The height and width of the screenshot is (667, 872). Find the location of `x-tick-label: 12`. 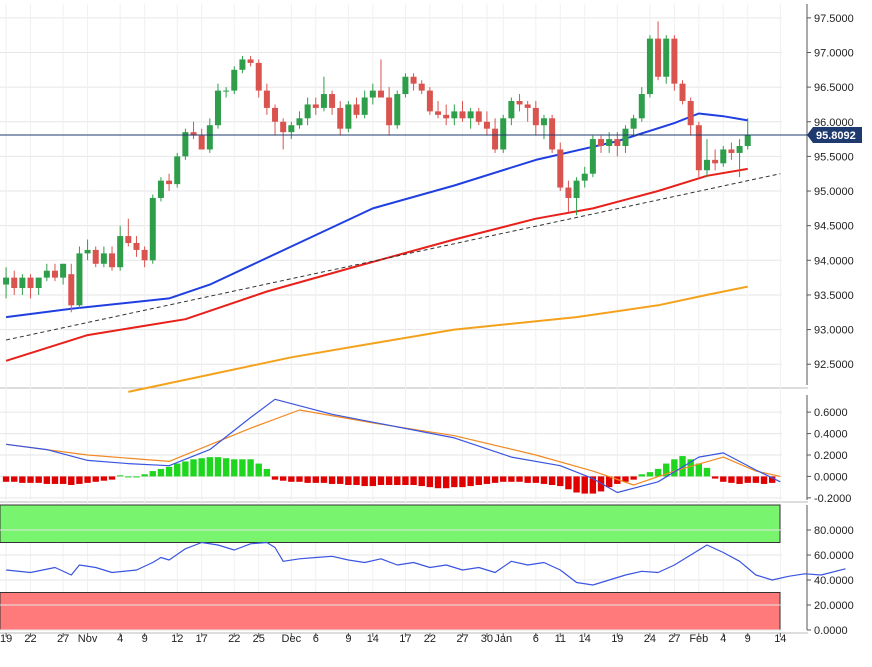

x-tick-label: 12 is located at coordinates (177, 639).